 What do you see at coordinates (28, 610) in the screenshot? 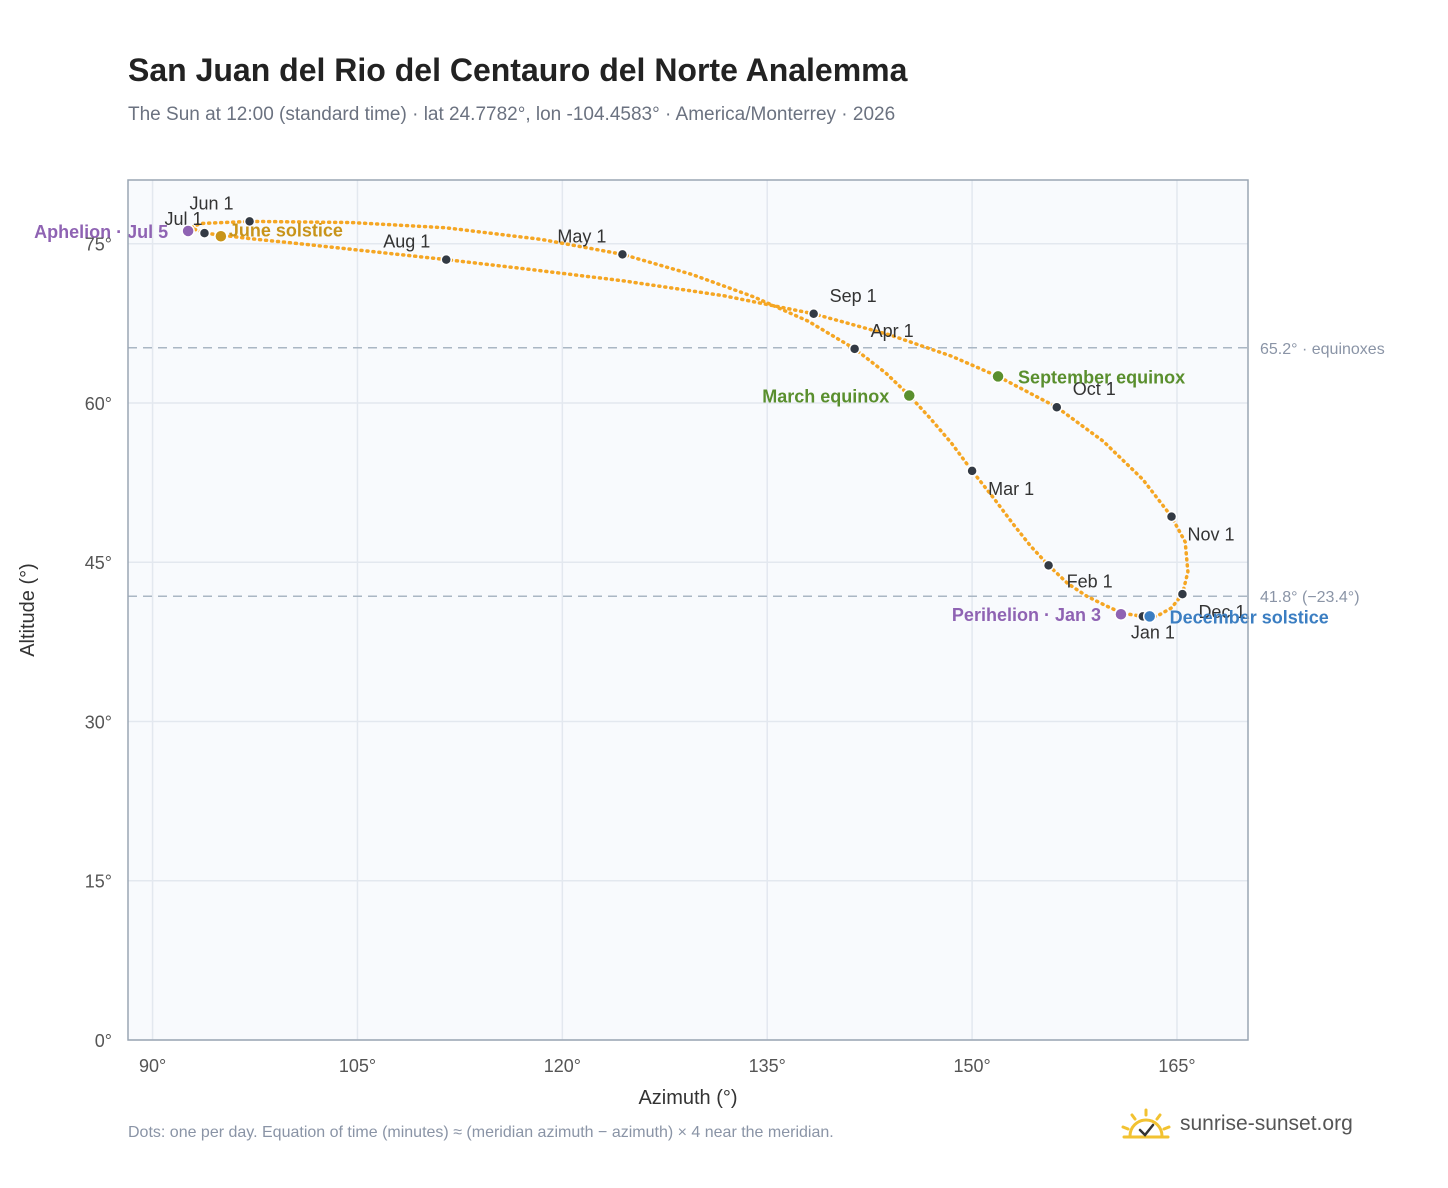
I see `y-axis-label: Altitude (°)` at bounding box center [28, 610].